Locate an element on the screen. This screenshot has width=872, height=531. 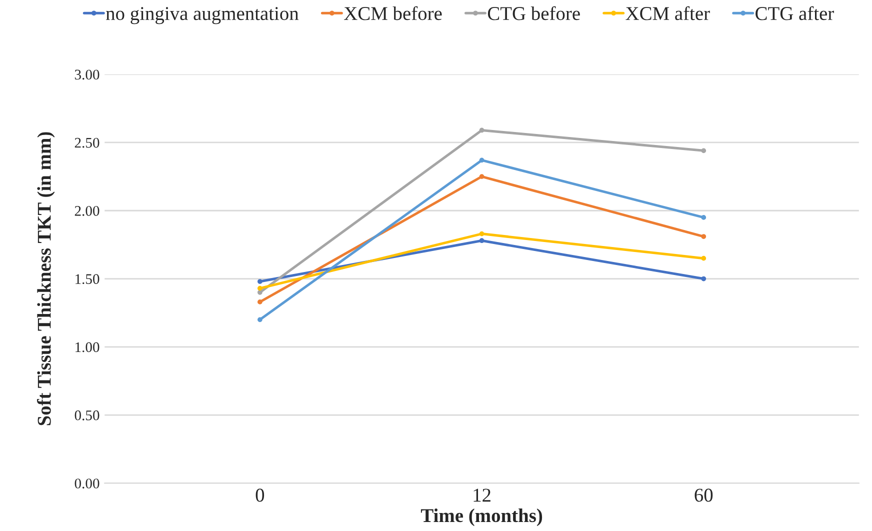
x-tick-label: 60 is located at coordinates (703, 495).